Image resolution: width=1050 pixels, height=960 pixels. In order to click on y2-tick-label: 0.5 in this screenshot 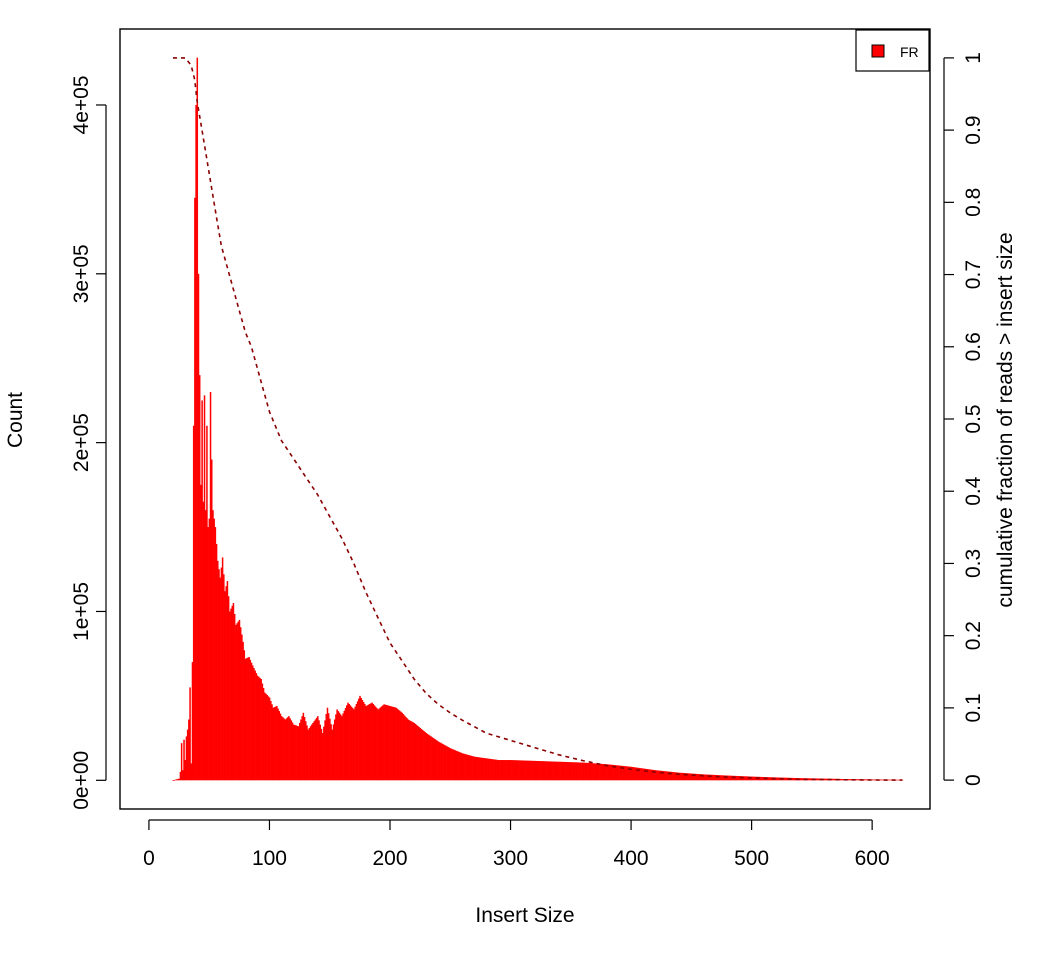, I will do `click(973, 418)`.